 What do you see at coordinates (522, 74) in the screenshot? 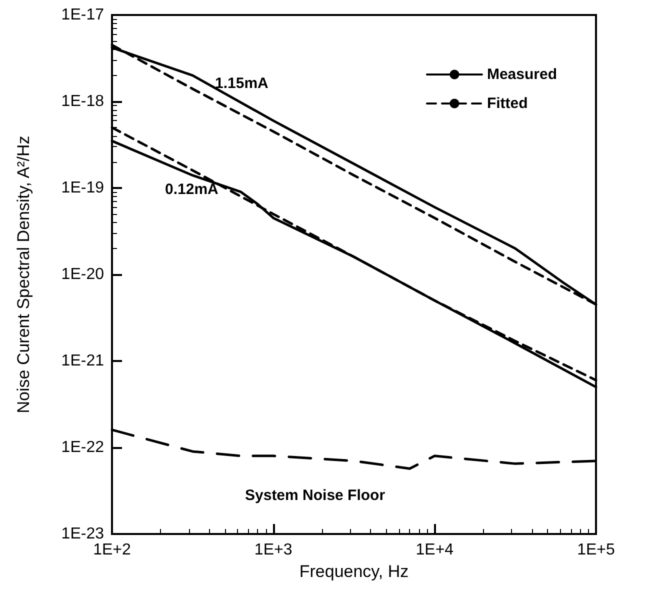
I see `legend-label: Measured` at bounding box center [522, 74].